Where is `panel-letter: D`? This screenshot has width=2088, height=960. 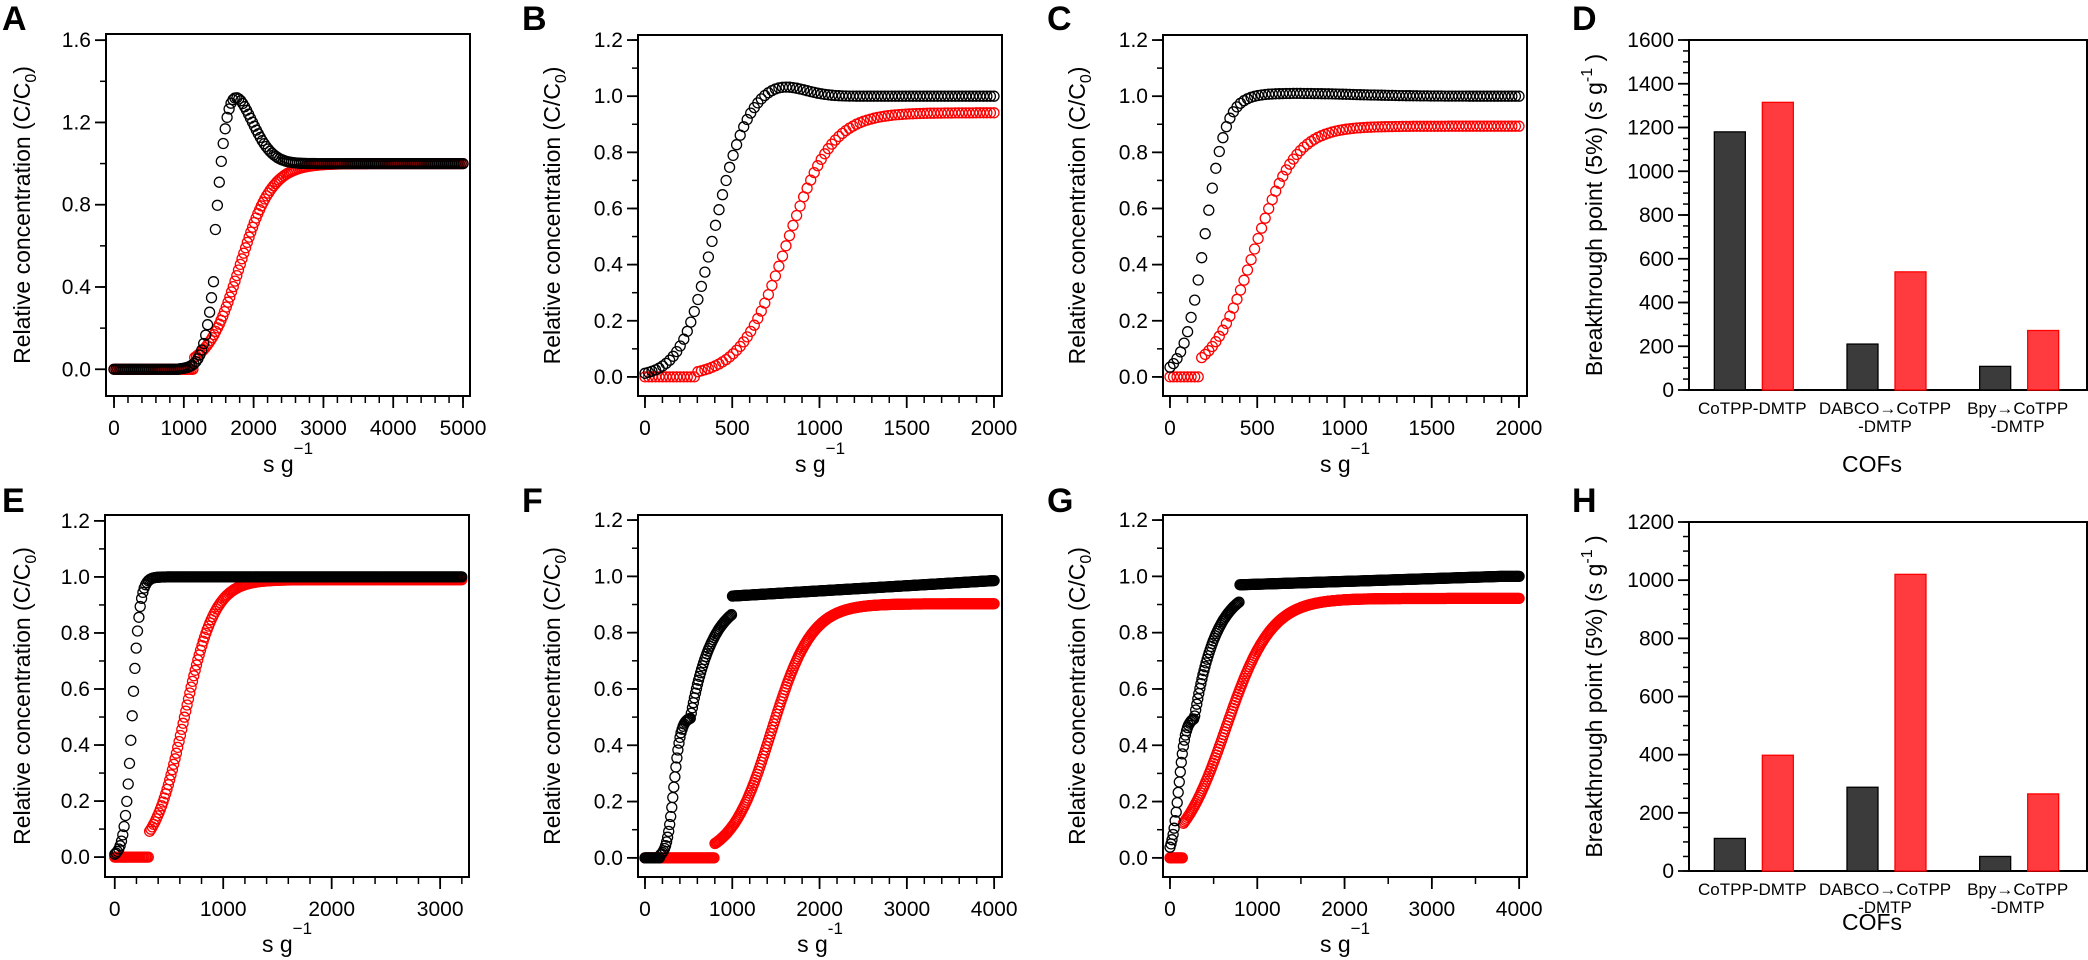 panel-letter: D is located at coordinates (1584, 19).